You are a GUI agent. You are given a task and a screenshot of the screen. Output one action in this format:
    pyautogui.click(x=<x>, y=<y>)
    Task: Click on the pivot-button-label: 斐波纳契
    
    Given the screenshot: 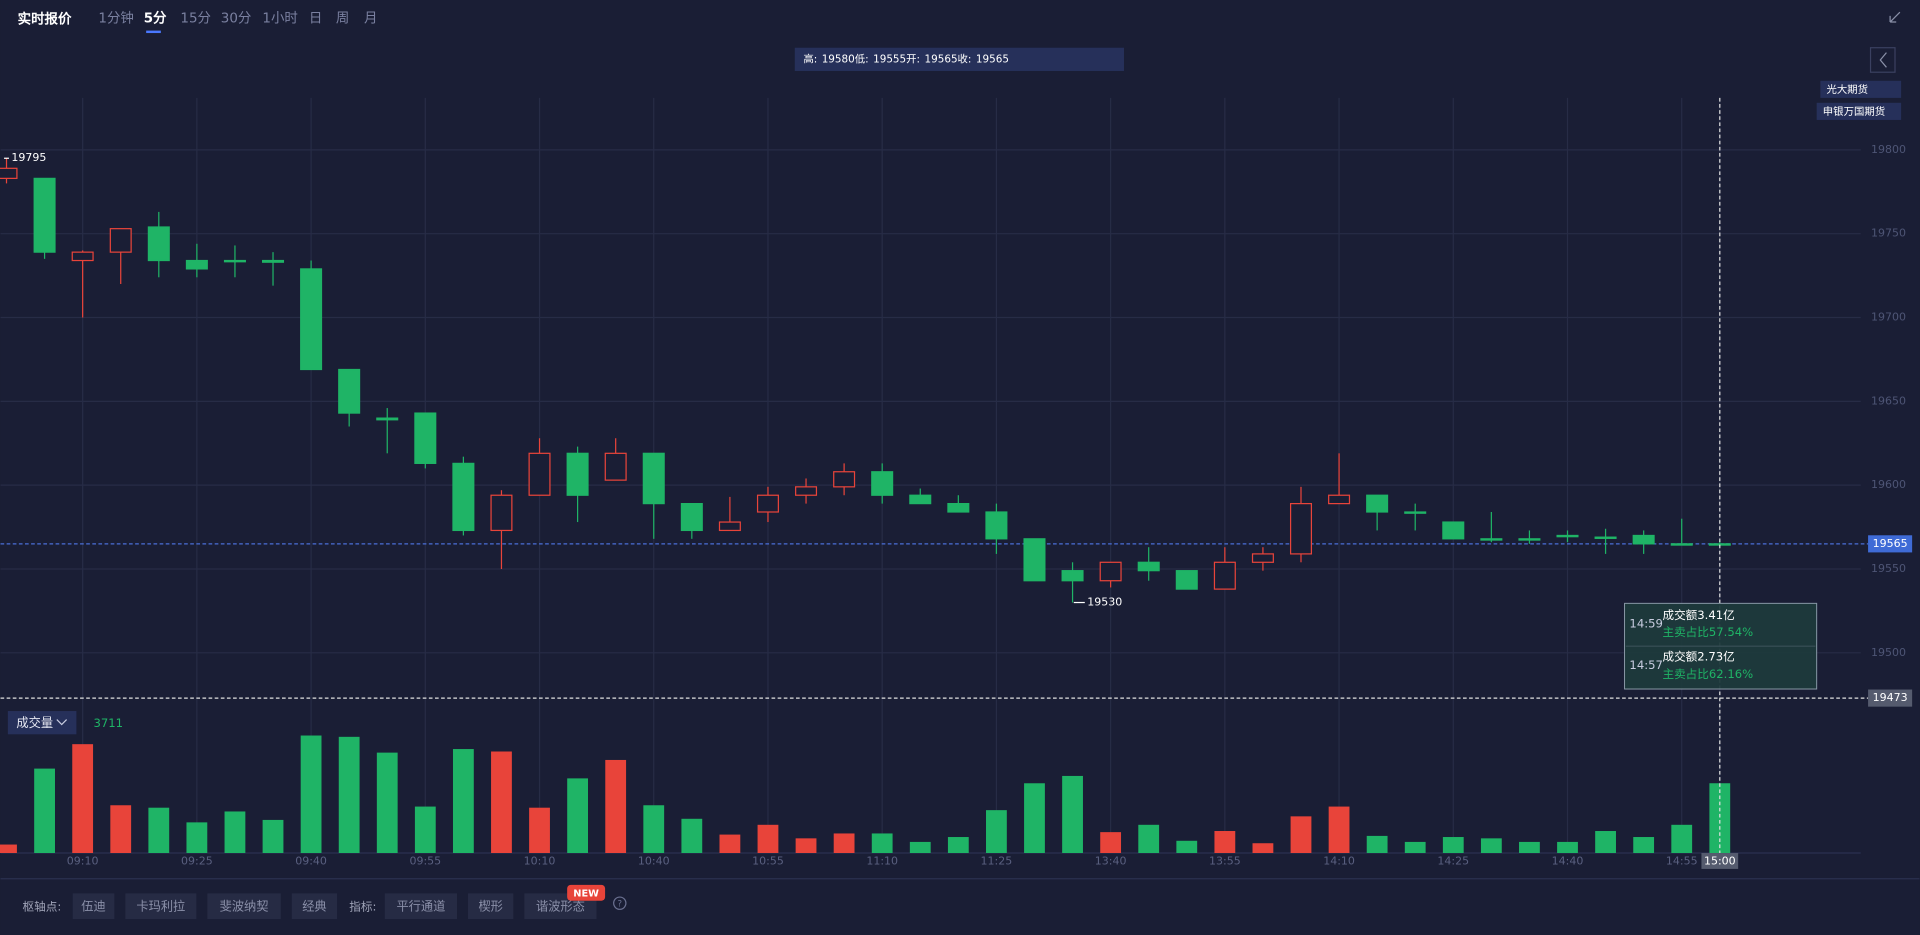 What is the action you would take?
    pyautogui.click(x=244, y=906)
    